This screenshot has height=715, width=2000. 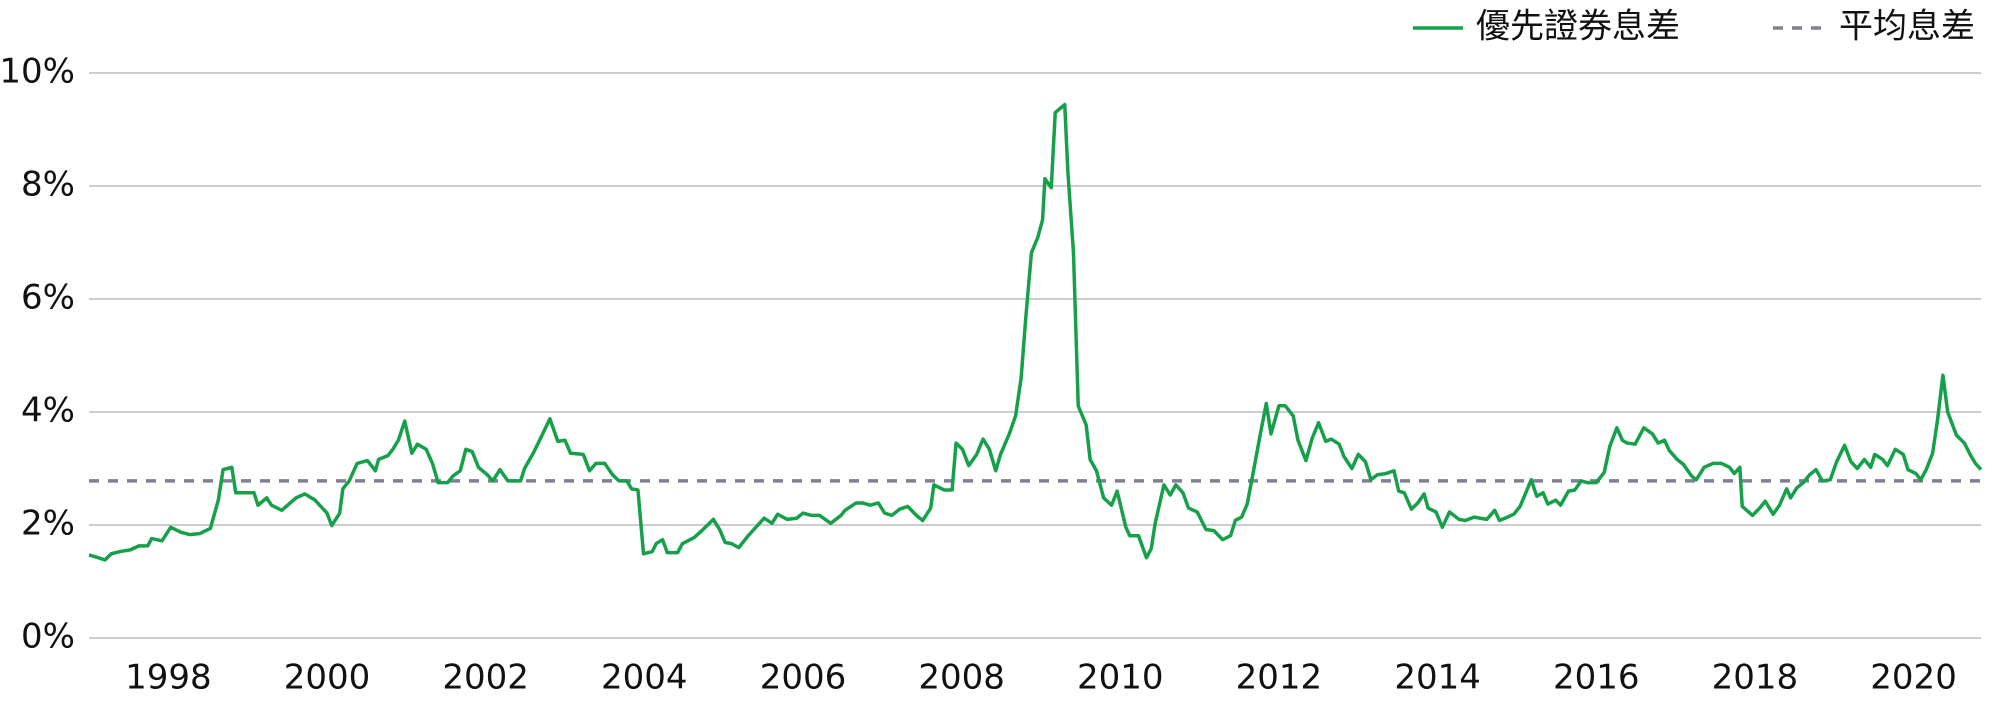 What do you see at coordinates (1120, 678) in the screenshot?
I see `x-tick-label: 2010` at bounding box center [1120, 678].